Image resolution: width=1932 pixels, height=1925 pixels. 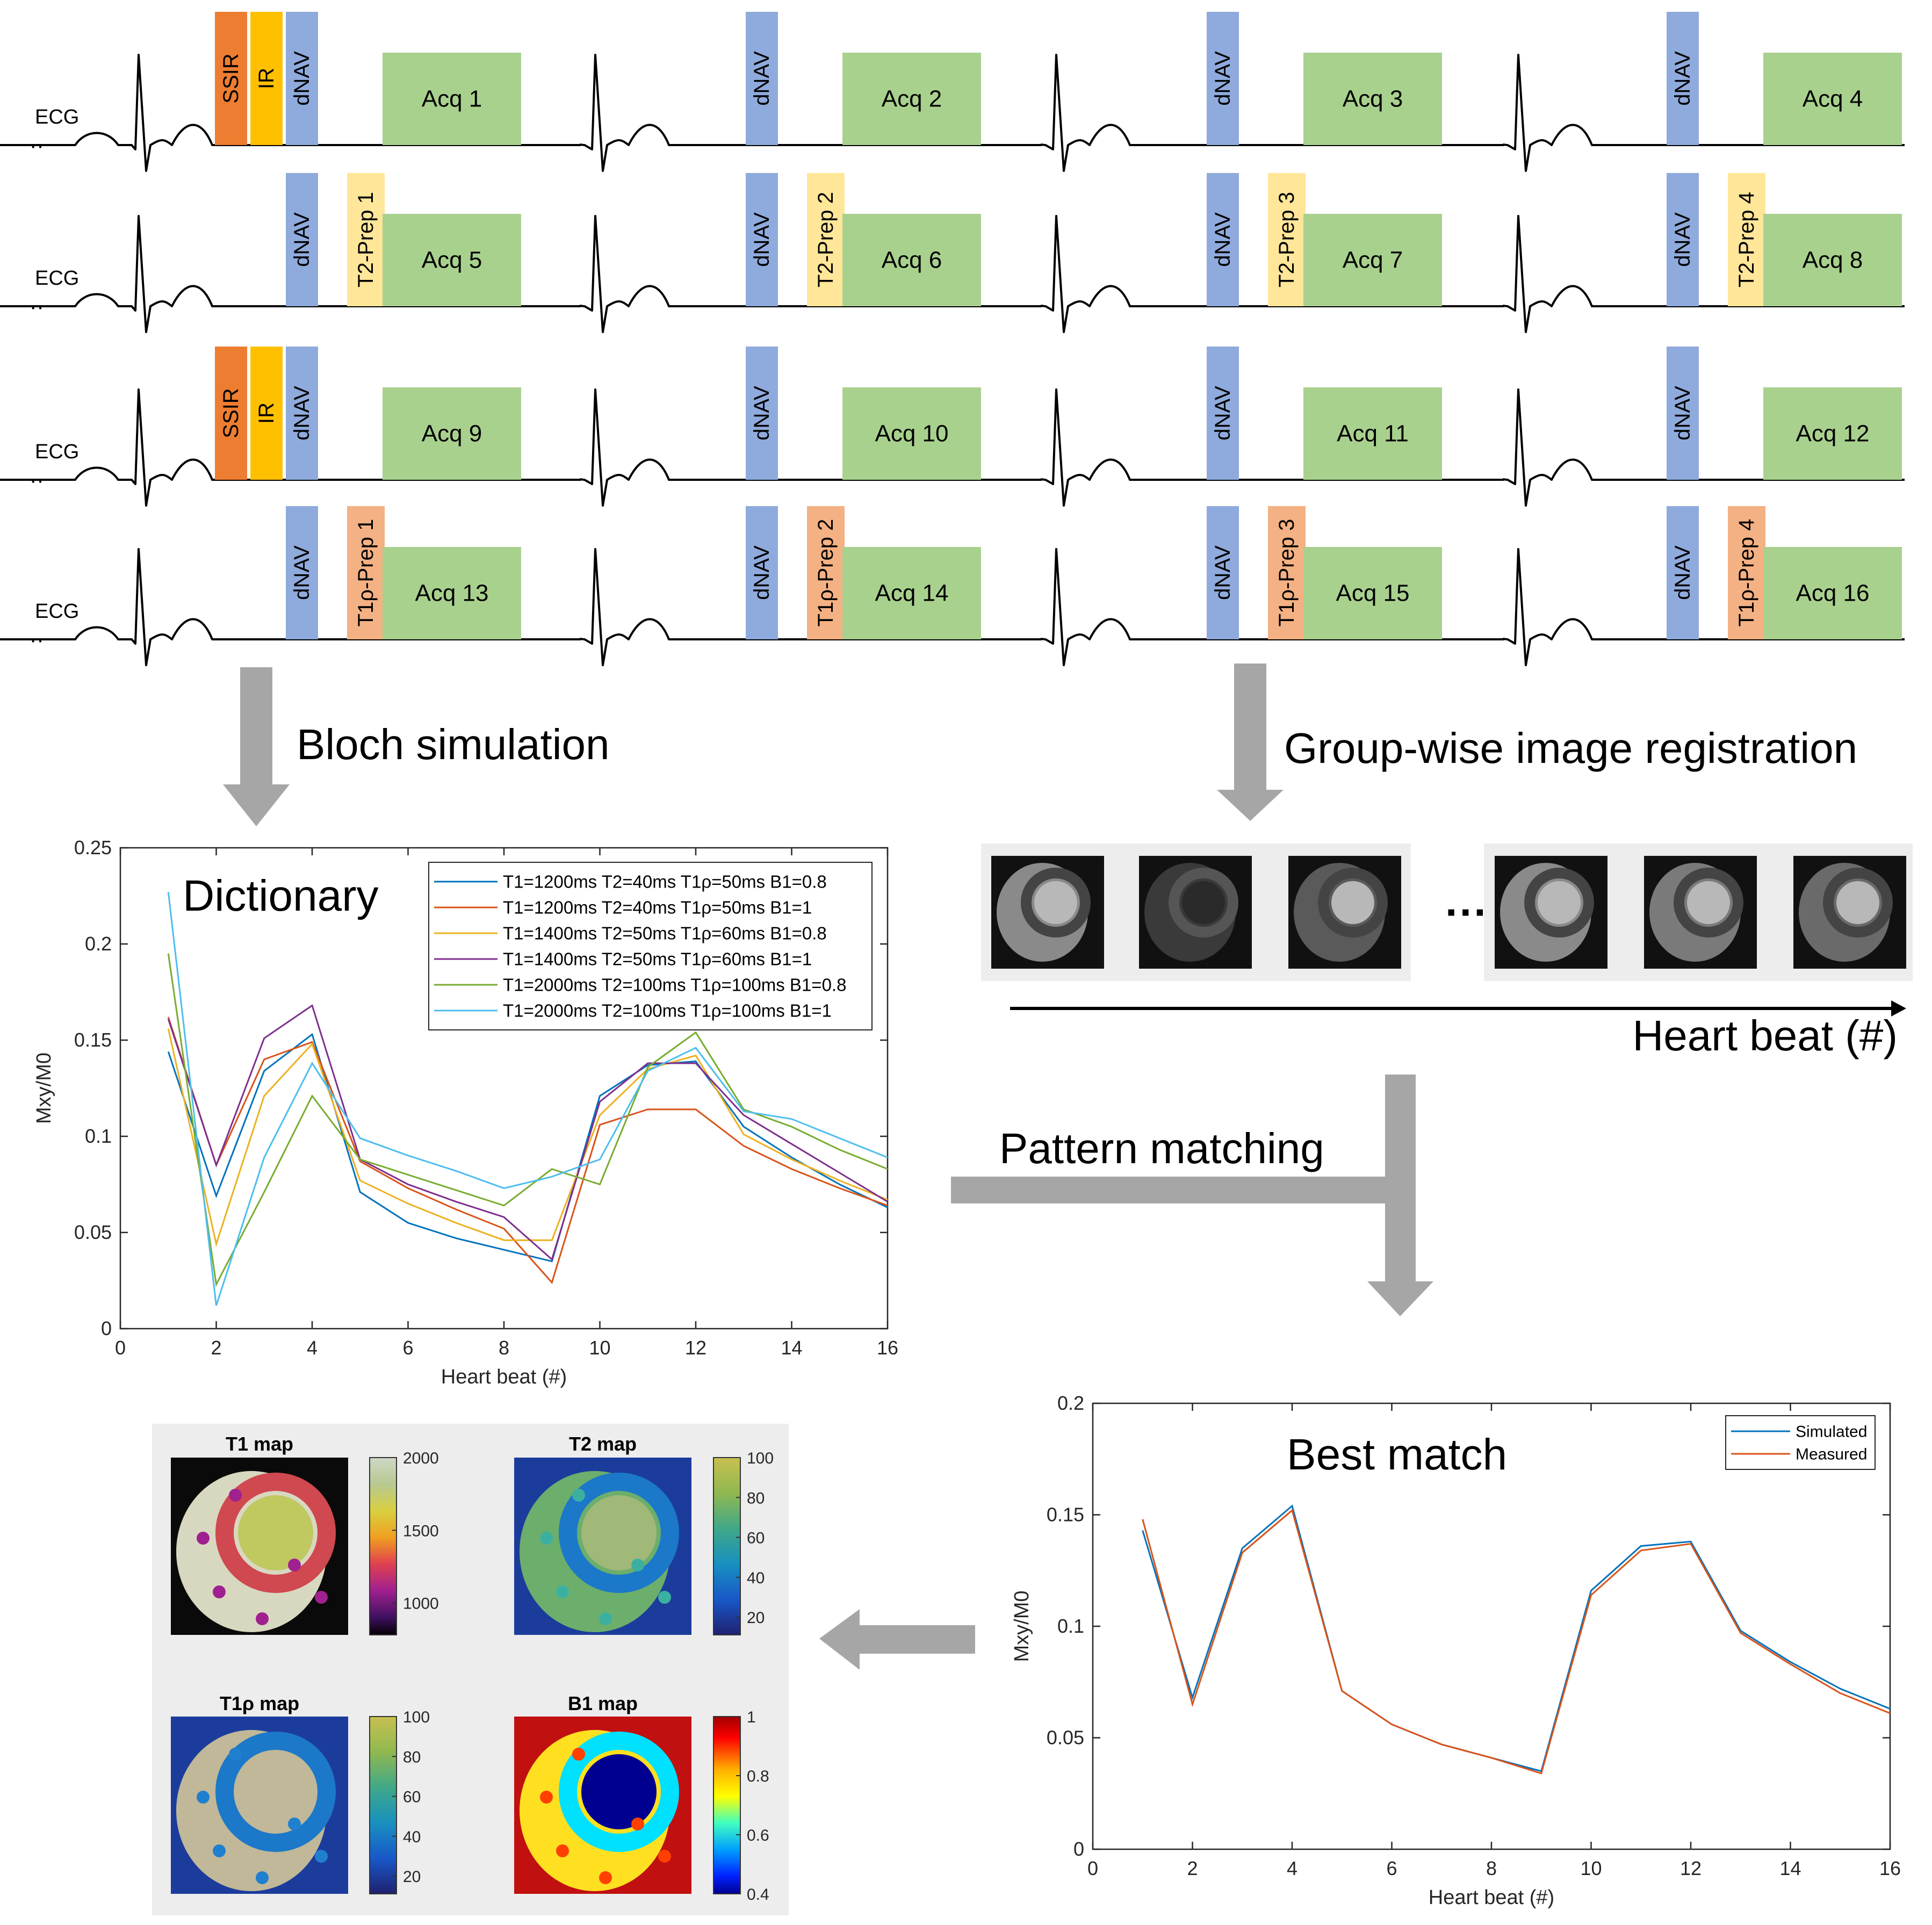 What do you see at coordinates (696, 1348) in the screenshot?
I see `x-tick-label: 12` at bounding box center [696, 1348].